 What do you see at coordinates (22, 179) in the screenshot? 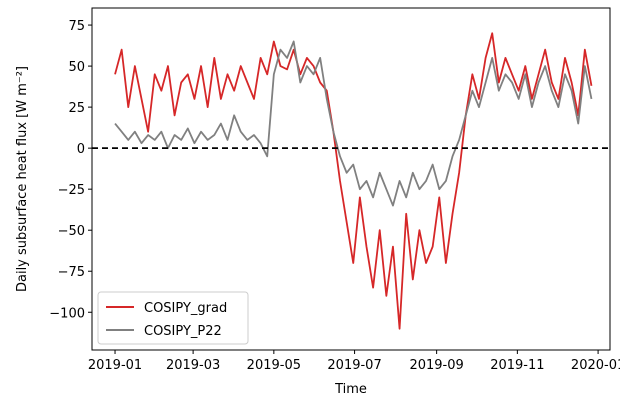
I see `y-axis-label: Daily subsurface heat flux [W m⁻²]` at bounding box center [22, 179].